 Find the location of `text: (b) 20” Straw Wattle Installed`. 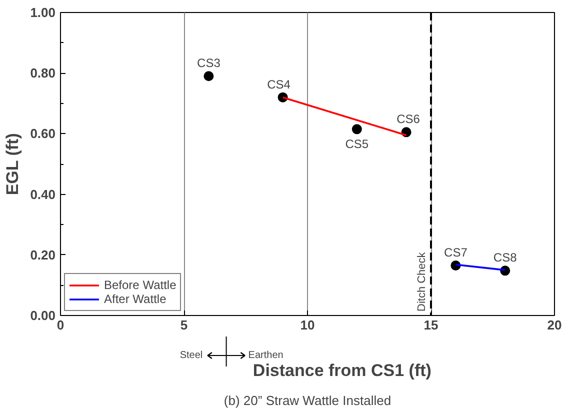

text: (b) 20” Straw Wattle Installed is located at coordinates (308, 400).